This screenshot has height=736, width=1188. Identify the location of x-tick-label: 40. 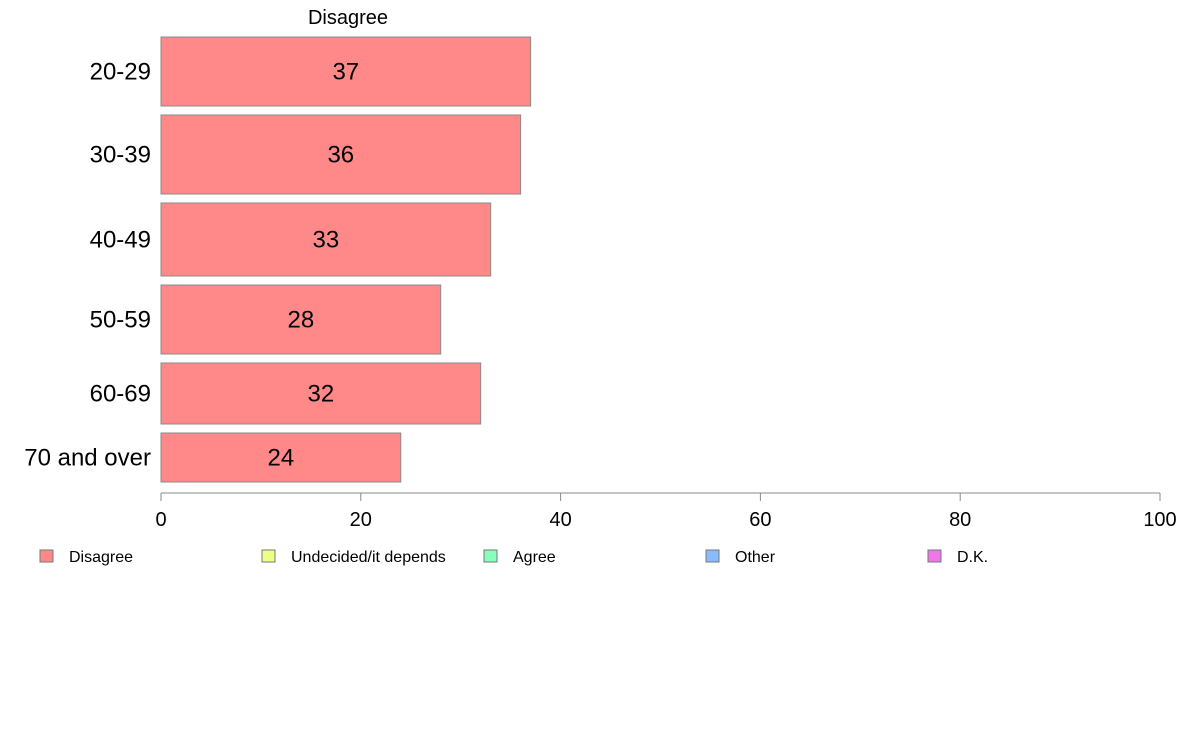
(560, 520).